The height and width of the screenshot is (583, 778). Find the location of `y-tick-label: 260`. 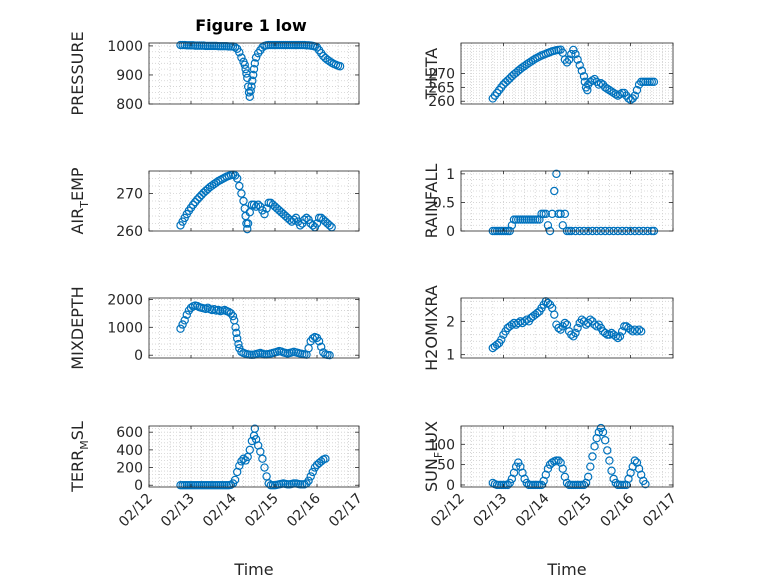

y-tick-label: 260 is located at coordinates (441, 102).